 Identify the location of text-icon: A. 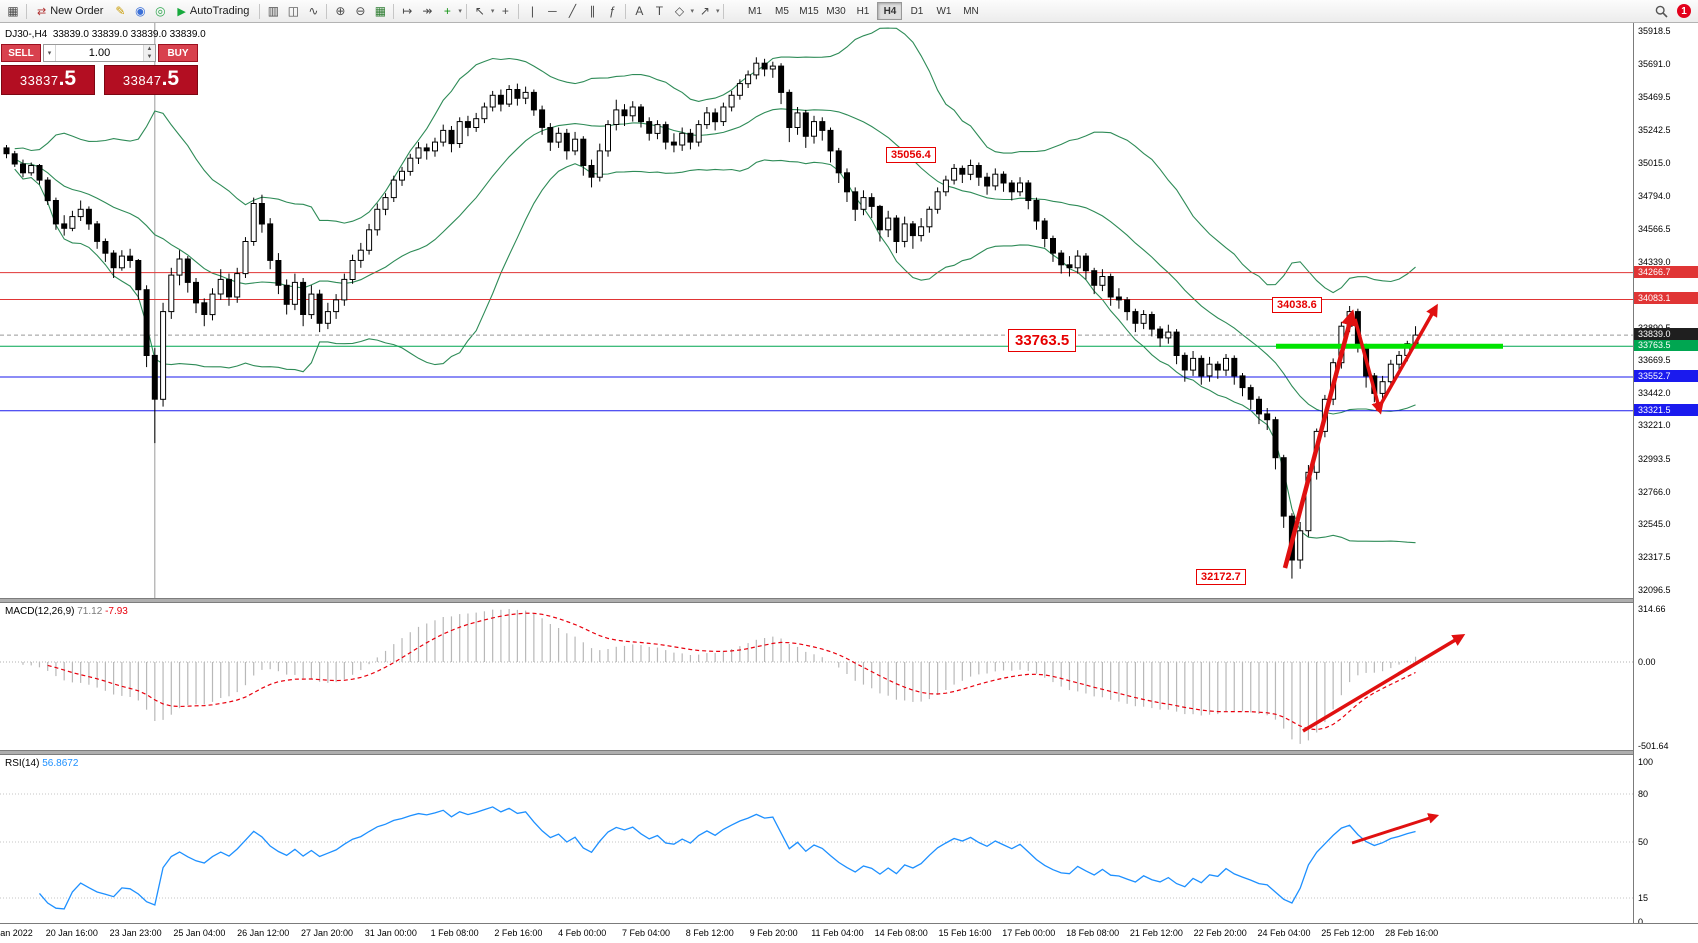
(639, 11).